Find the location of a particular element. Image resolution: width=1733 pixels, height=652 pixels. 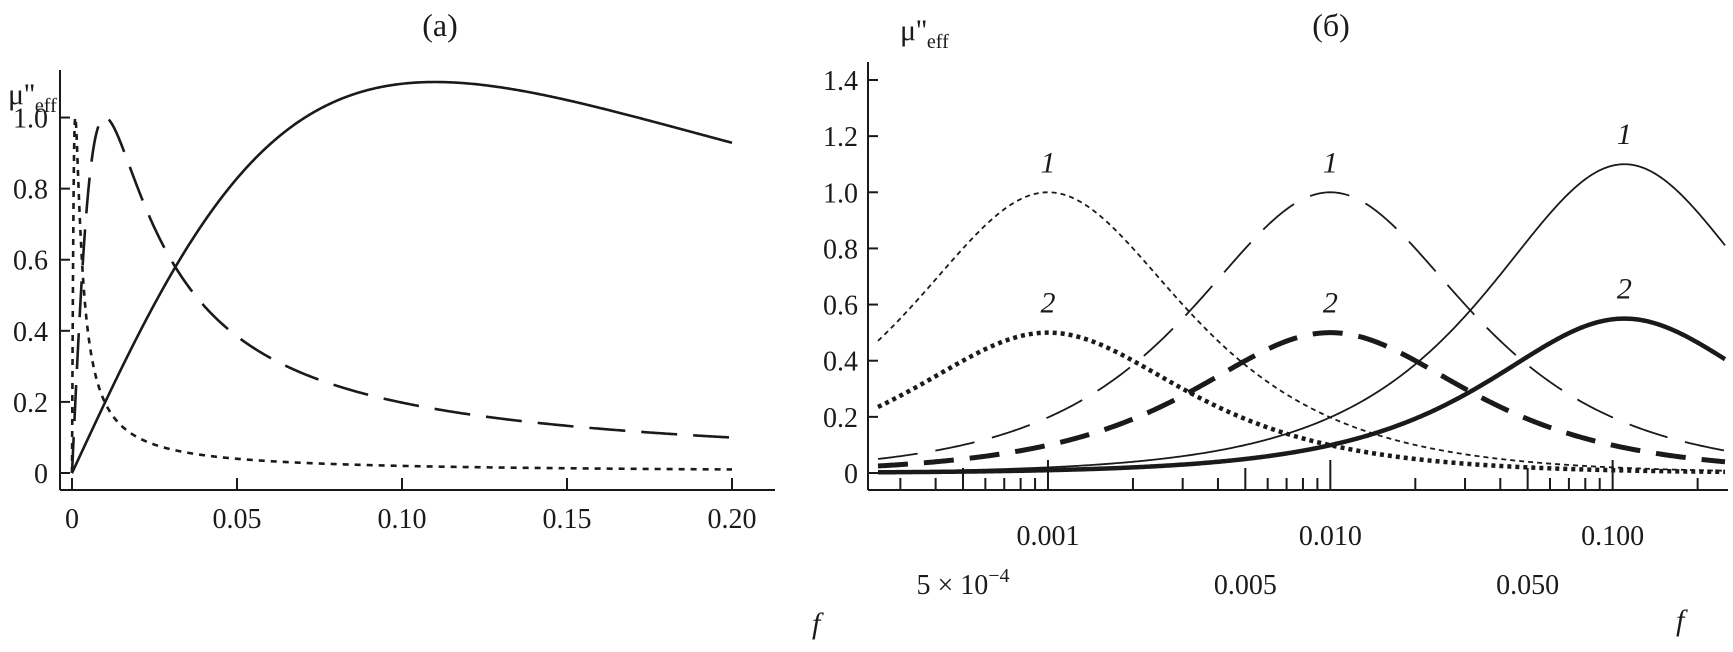

panel-a-x-axis-label: f is located at coordinates (818, 623).